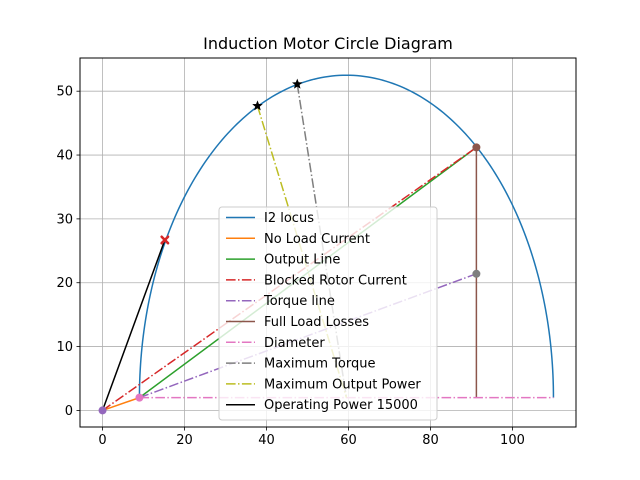  What do you see at coordinates (341, 405) in the screenshot?
I see `legend-label-operating-power-15000: Operating Power 15000` at bounding box center [341, 405].